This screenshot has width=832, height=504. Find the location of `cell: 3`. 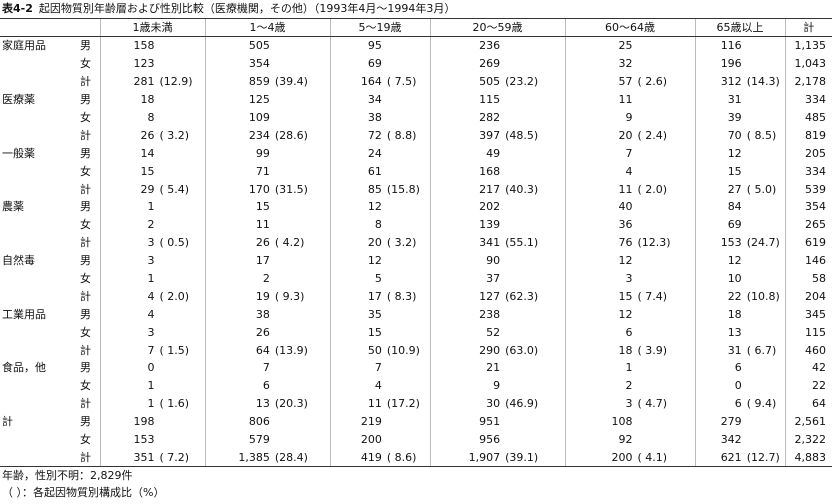

cell: 3 is located at coordinates (152, 332).